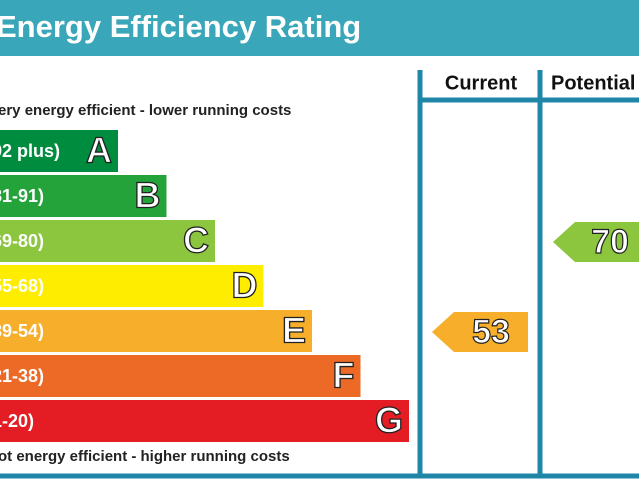  Describe the element at coordinates (180, 26) in the screenshot. I see `title: Energy Efficiency Rating` at that location.